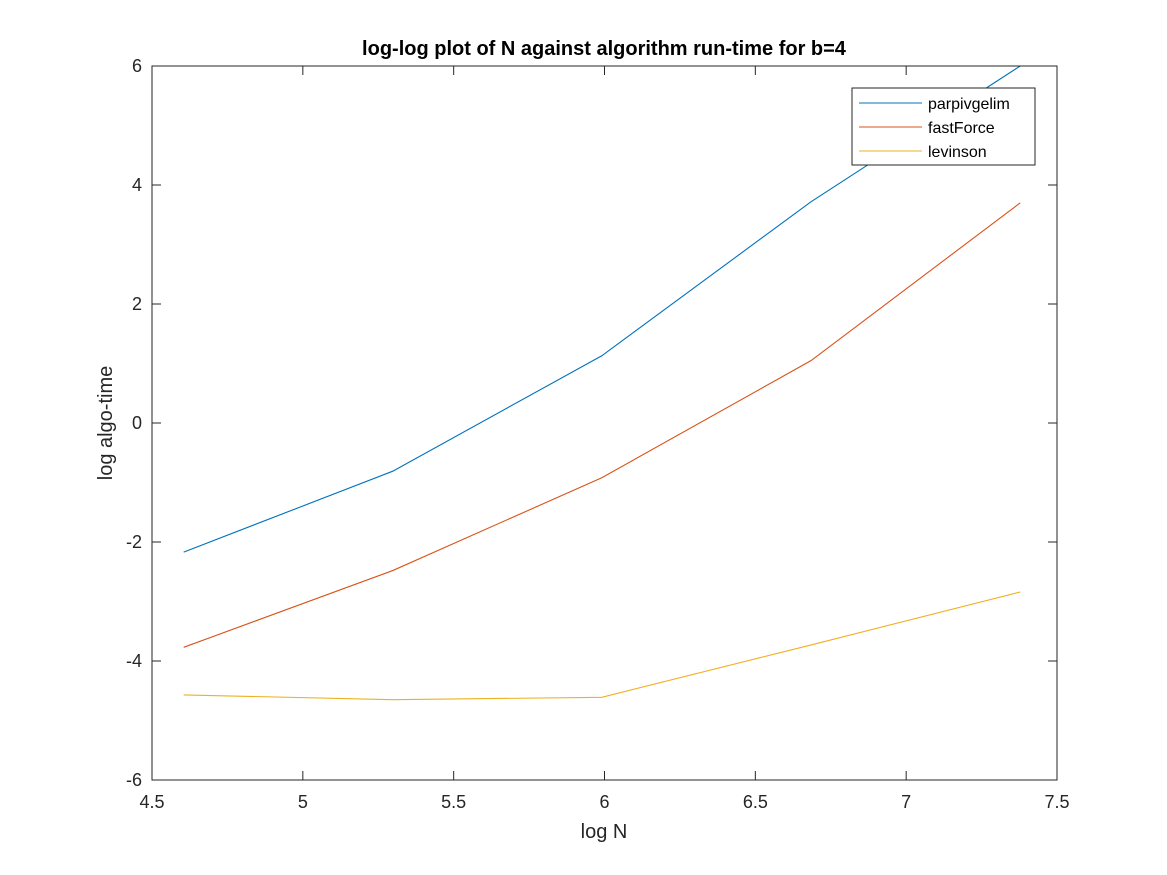 This screenshot has width=1167, height=875. What do you see at coordinates (134, 780) in the screenshot?
I see `y-tick-label: -6` at bounding box center [134, 780].